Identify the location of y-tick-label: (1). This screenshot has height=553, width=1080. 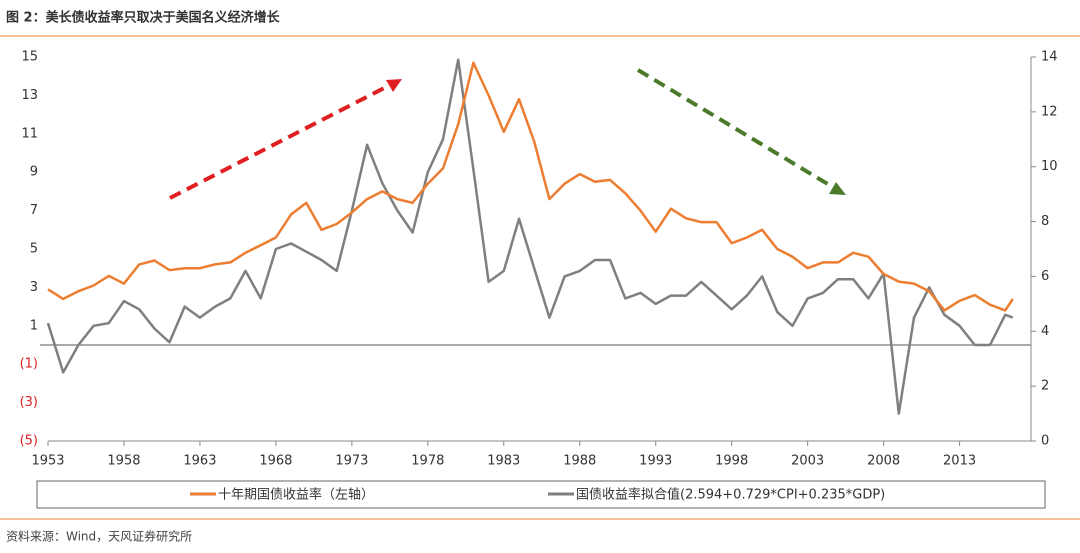
(29, 364).